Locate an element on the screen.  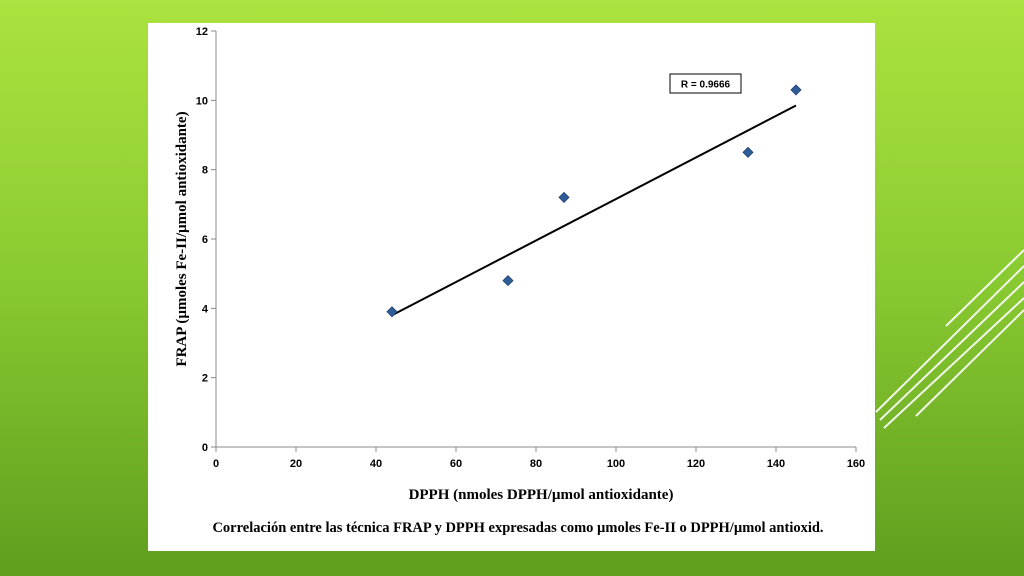
trendline is located at coordinates (594, 210).